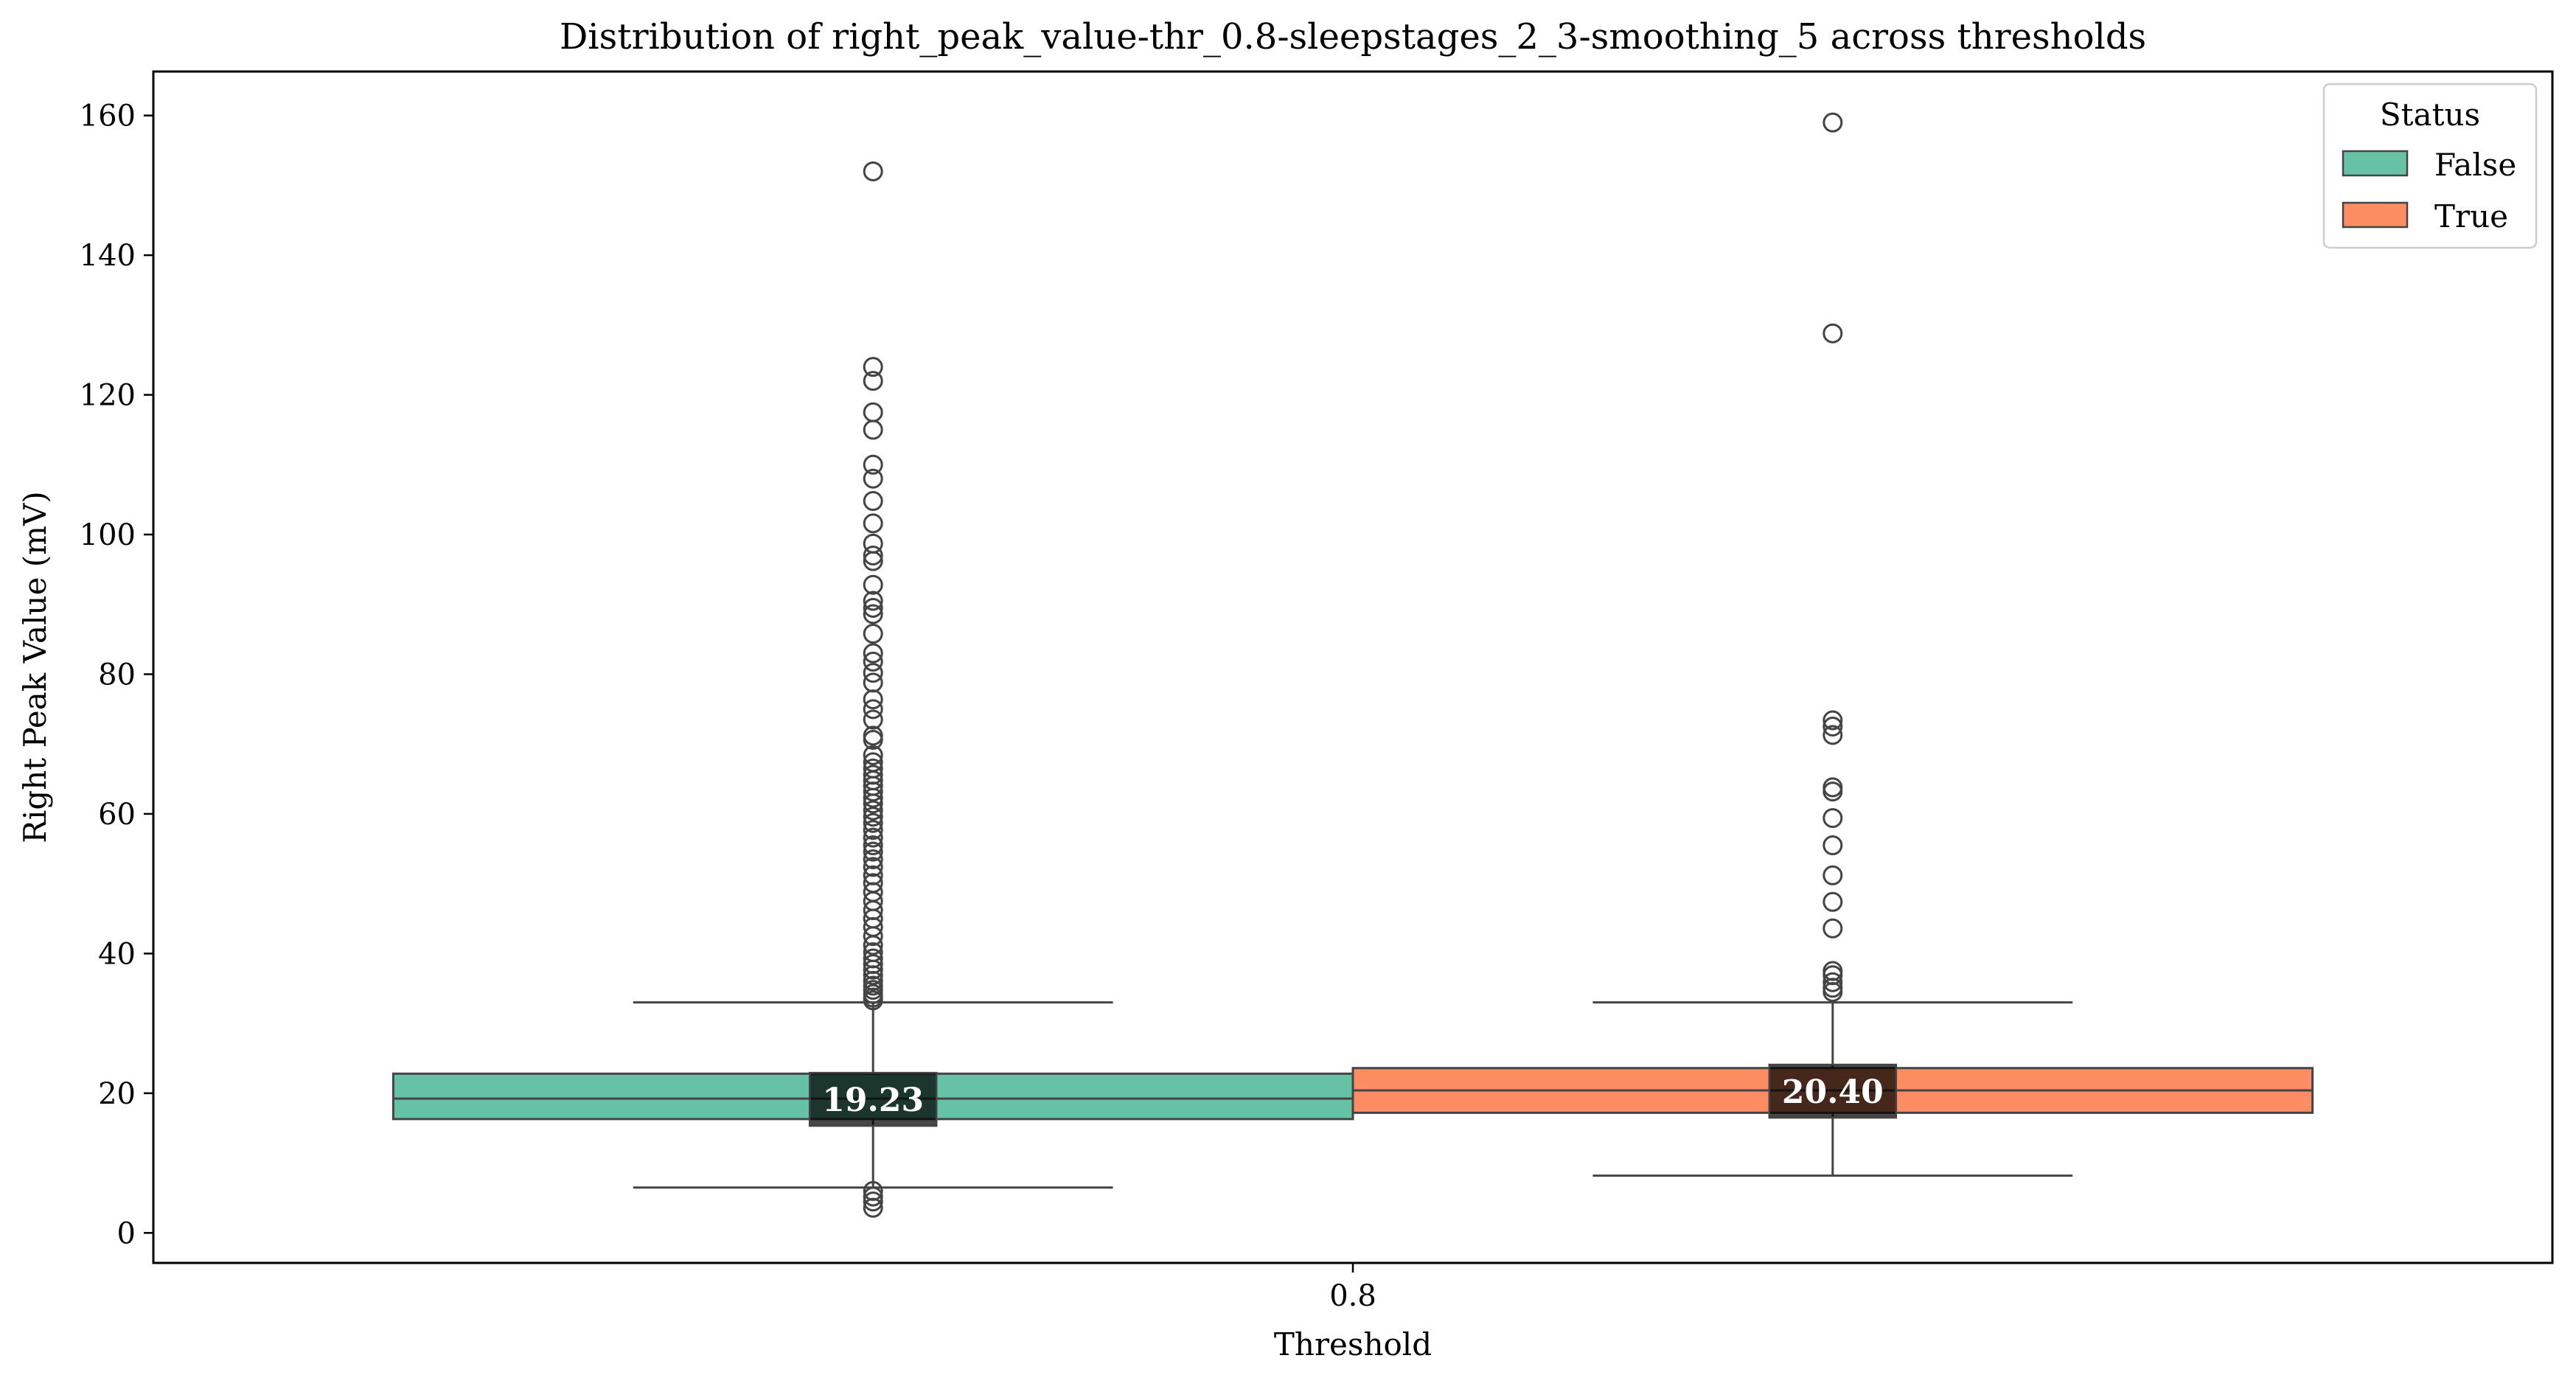  I want to click on y-tick-label: 20, so click(117, 1094).